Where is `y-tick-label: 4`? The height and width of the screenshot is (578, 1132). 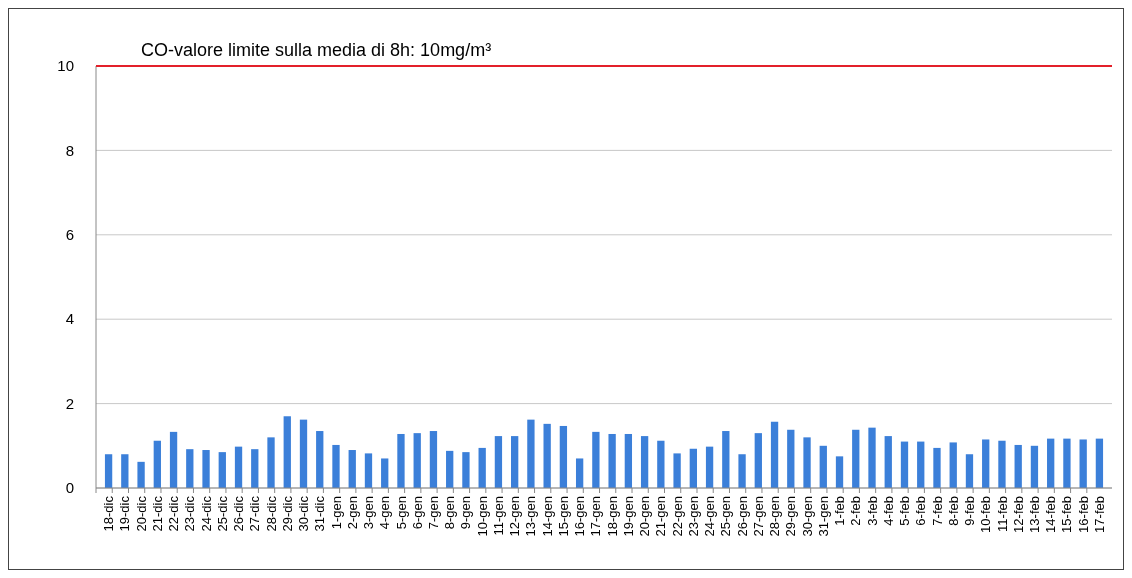
y-tick-label: 4 is located at coordinates (69, 319).